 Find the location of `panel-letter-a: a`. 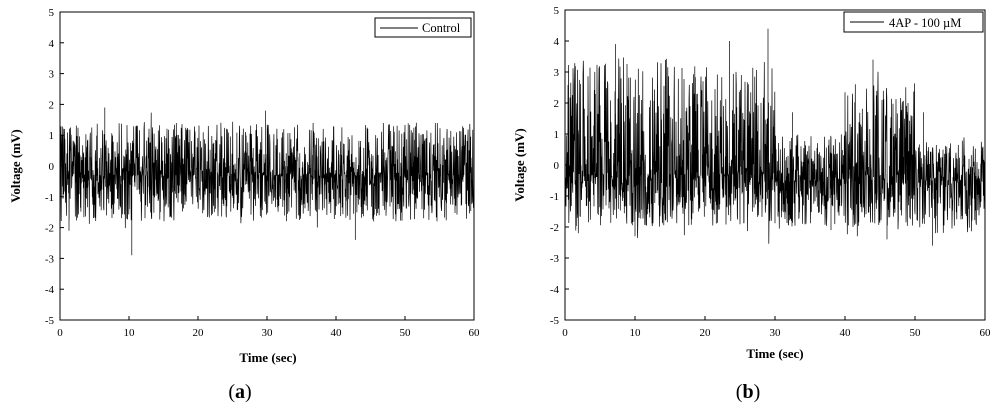

panel-letter-a: a is located at coordinates (240, 392).